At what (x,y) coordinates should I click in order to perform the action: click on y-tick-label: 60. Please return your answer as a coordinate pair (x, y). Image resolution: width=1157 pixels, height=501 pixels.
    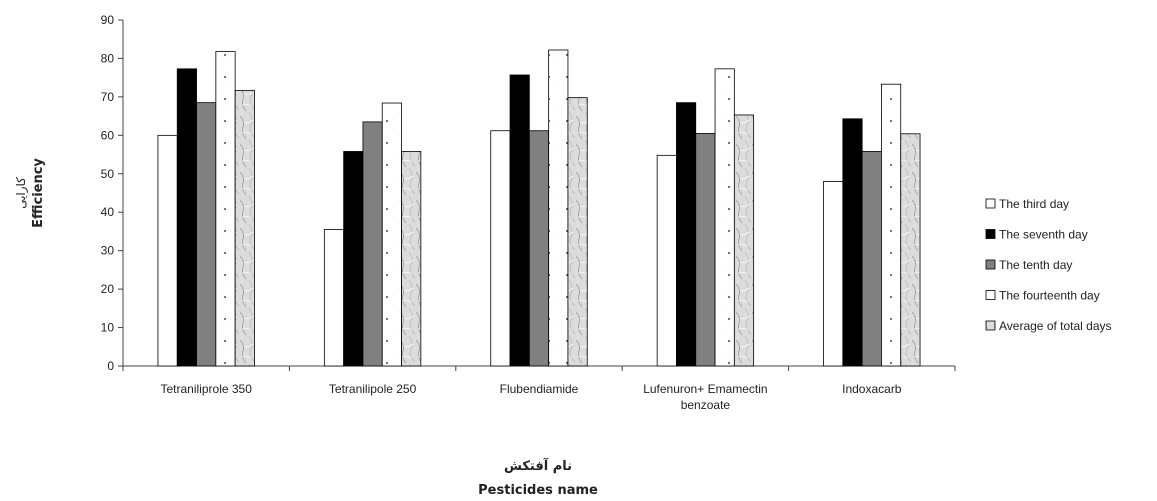
    Looking at the image, I should click on (108, 135).